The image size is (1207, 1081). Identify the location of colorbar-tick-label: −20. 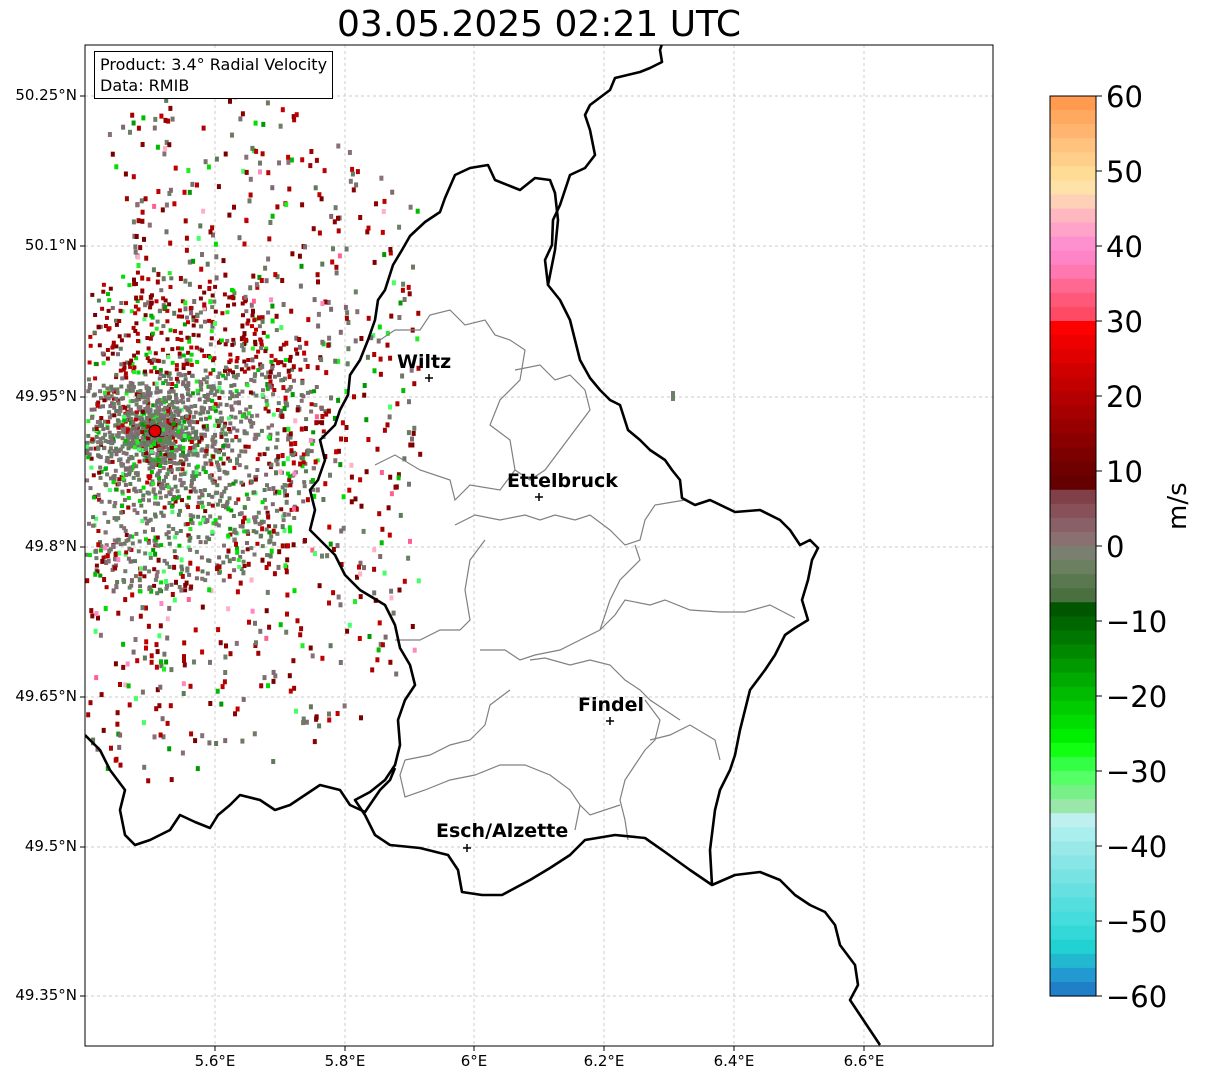
(1137, 697).